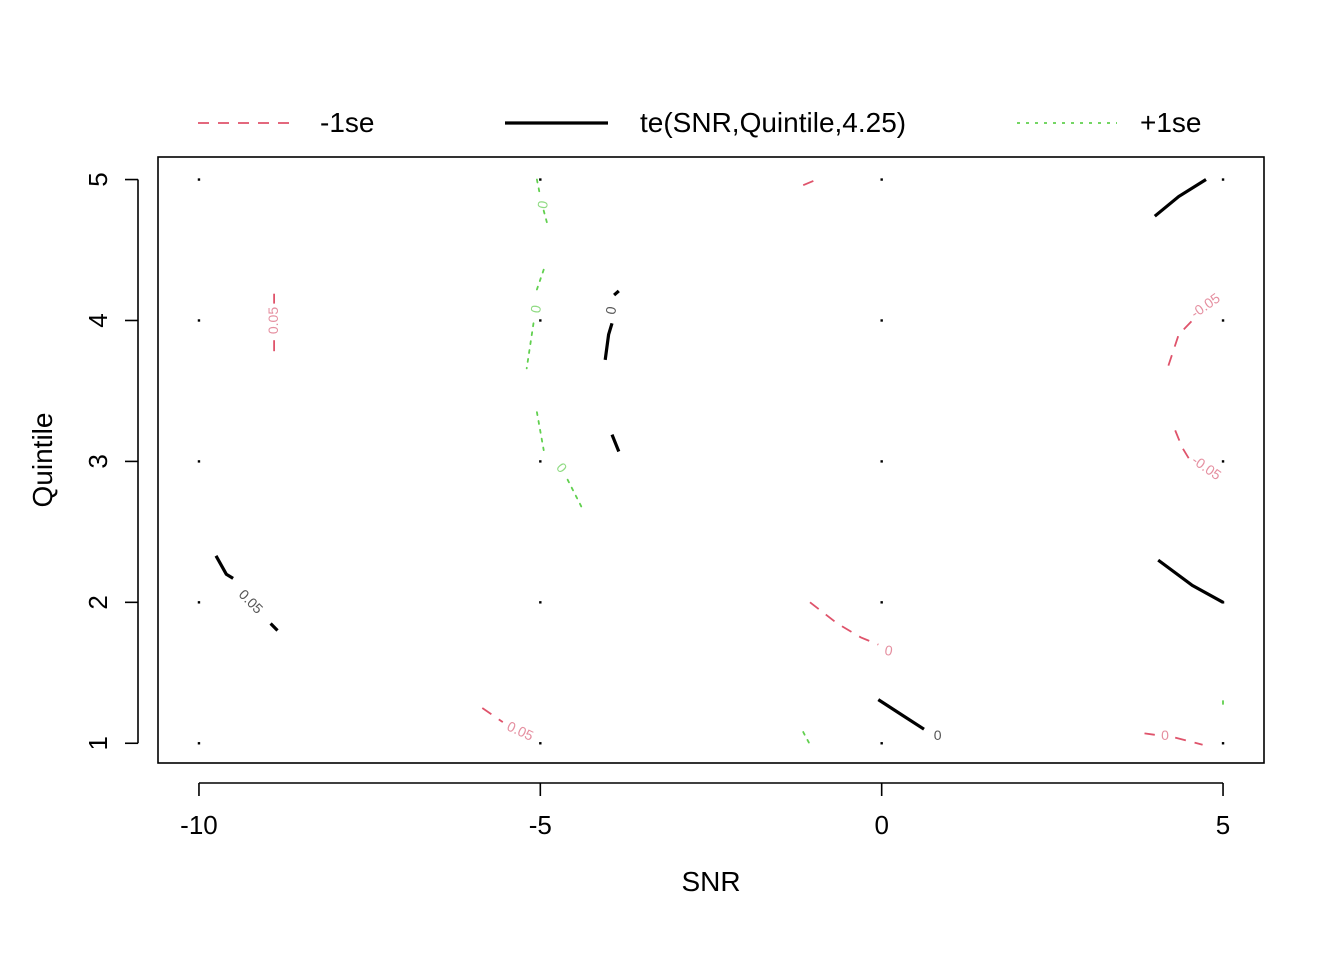 The image size is (1344, 960). Describe the element at coordinates (98, 602) in the screenshot. I see `y-tick-label: 2` at that location.